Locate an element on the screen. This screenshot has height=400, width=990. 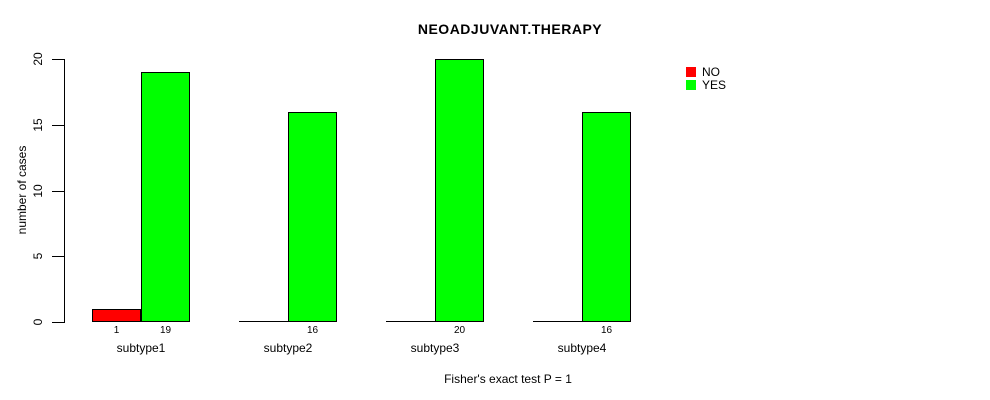
chart-title: NEOADJUVANT.THERAPY is located at coordinates (510, 29).